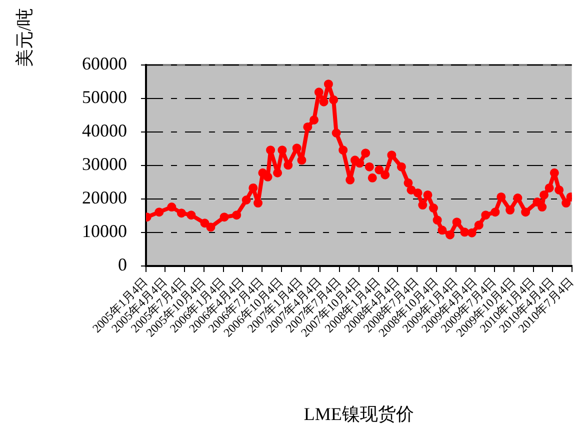 The width and height of the screenshot is (585, 428). What do you see at coordinates (104, 198) in the screenshot?
I see `y-tick-label: 20000` at bounding box center [104, 198].